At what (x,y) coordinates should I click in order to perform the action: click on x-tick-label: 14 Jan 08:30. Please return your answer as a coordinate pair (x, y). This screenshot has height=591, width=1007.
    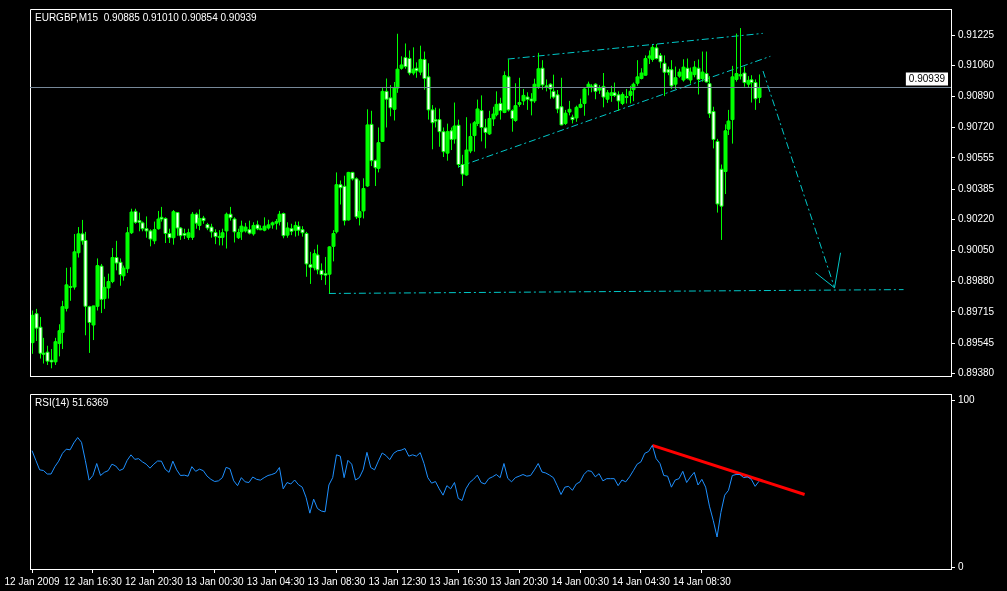
    Looking at the image, I should click on (702, 581).